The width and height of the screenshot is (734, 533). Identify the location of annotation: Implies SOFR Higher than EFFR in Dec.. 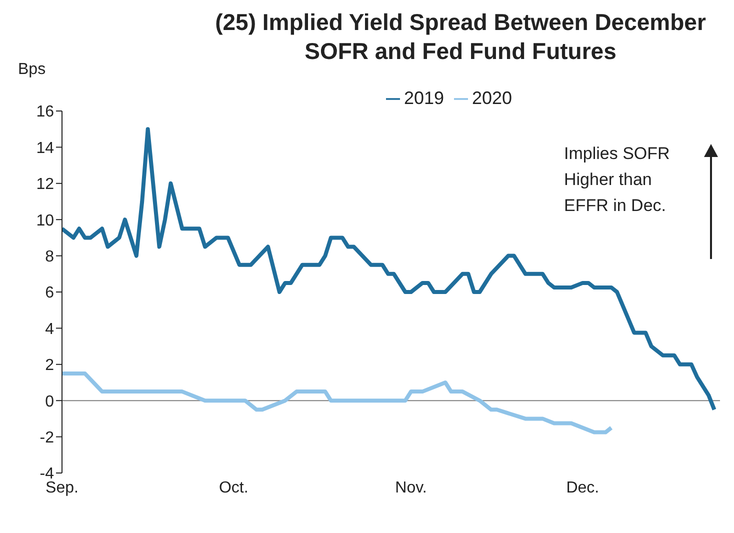
(617, 180).